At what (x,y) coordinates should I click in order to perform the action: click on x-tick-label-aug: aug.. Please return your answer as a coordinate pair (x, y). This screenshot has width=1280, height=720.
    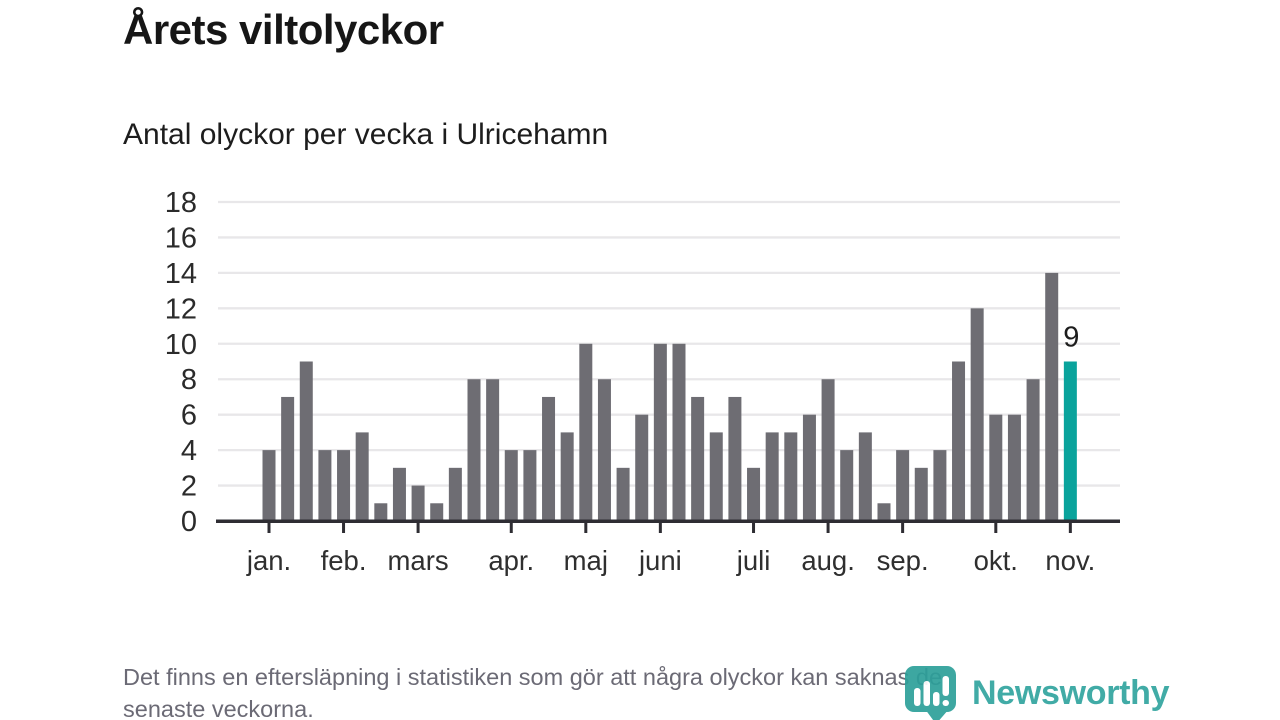
    Looking at the image, I should click on (828, 560).